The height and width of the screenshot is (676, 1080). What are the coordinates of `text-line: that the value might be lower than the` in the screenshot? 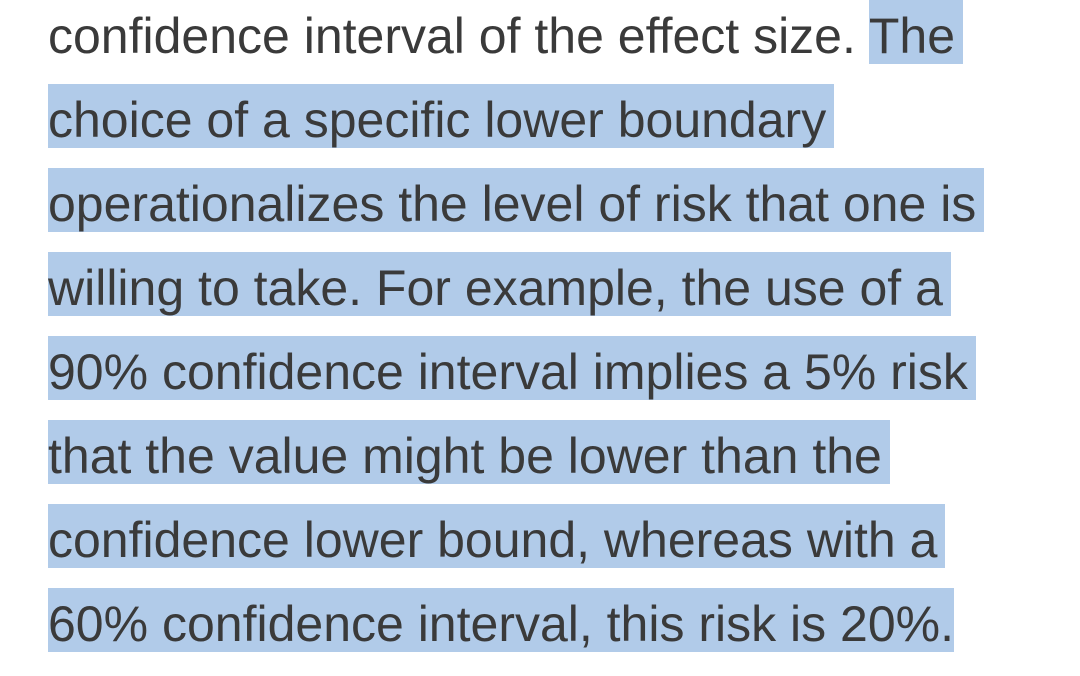 It's located at (564, 456).